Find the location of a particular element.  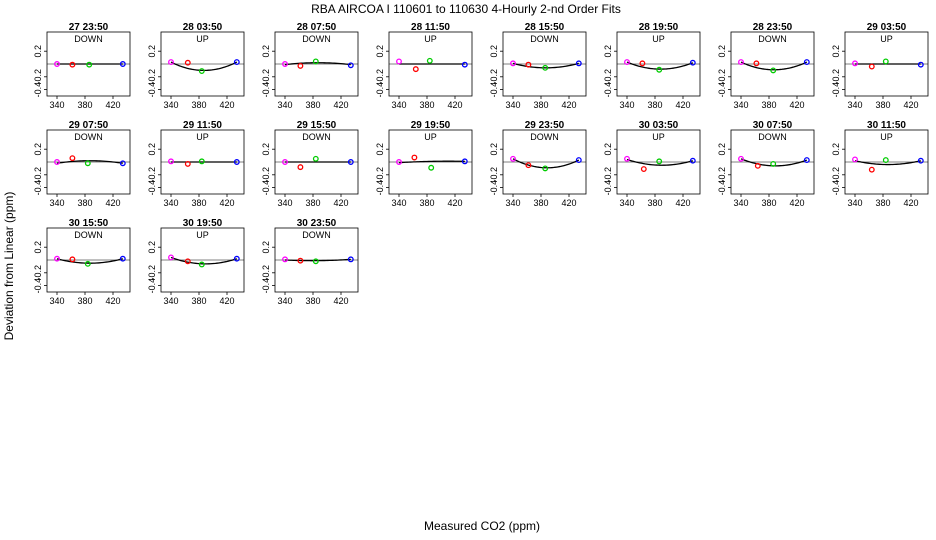

panel-title: 29 07:50 is located at coordinates (89, 125).